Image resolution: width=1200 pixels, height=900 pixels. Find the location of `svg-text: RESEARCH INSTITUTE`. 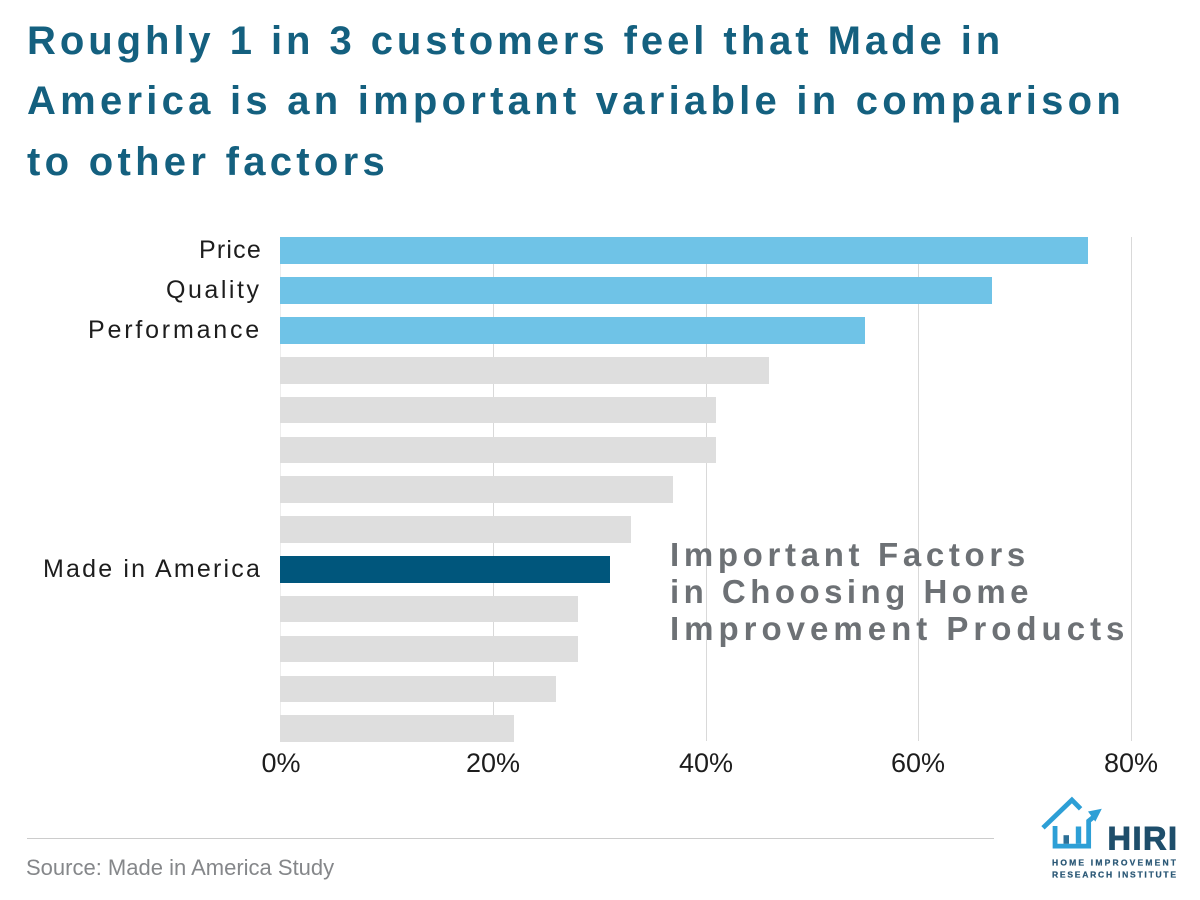

svg-text: RESEARCH INSTITUTE is located at coordinates (1115, 875).